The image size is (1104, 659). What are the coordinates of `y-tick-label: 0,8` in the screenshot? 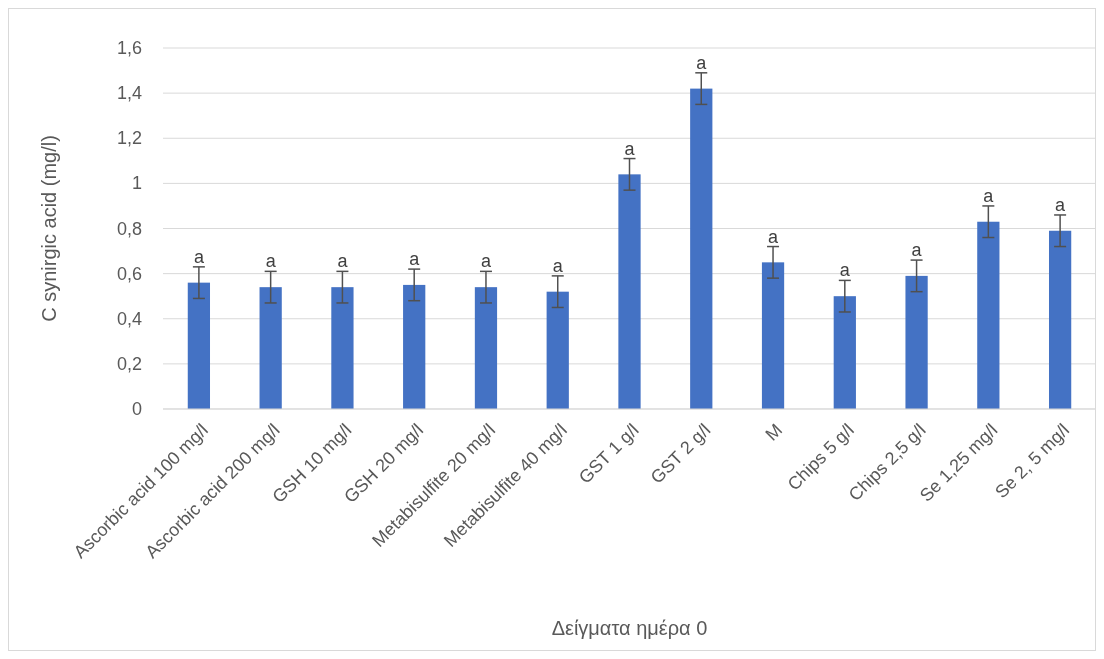 It's located at (129, 228).